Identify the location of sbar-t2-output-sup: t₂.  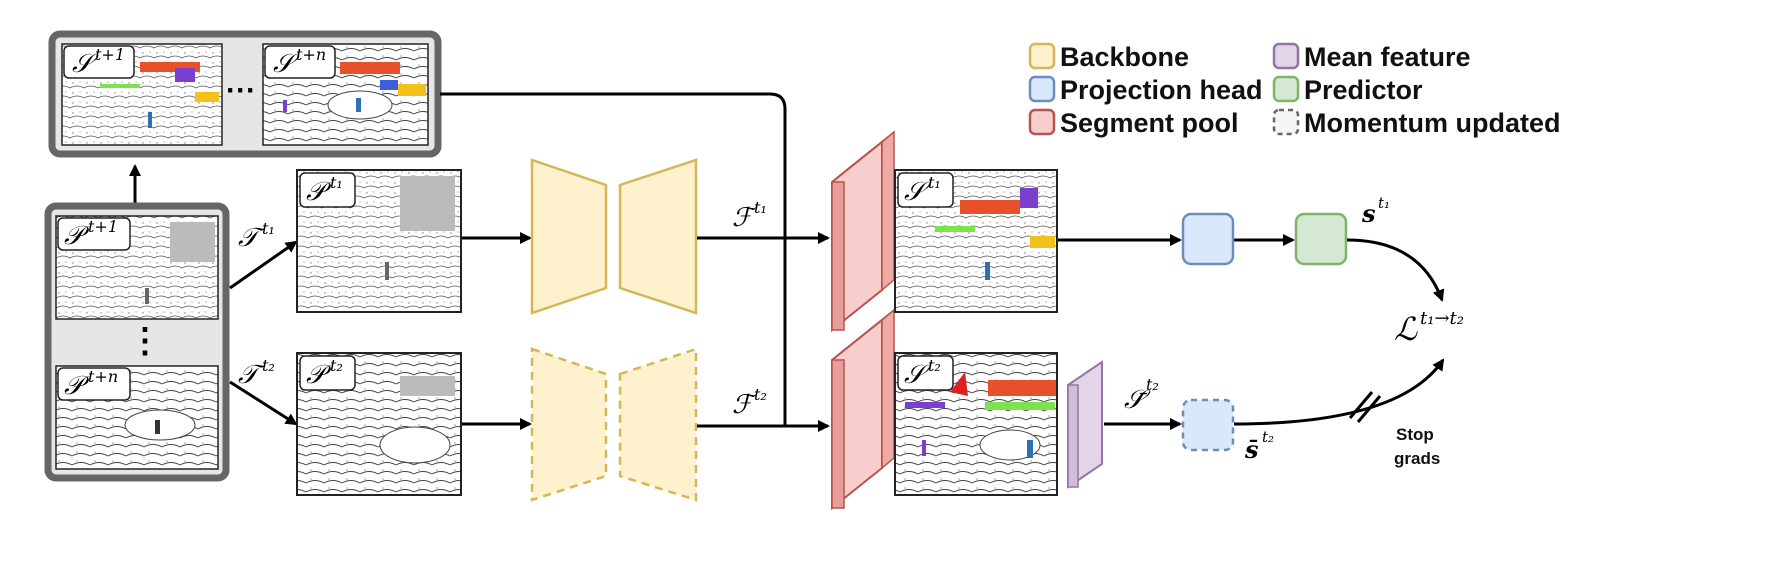
(1268, 437).